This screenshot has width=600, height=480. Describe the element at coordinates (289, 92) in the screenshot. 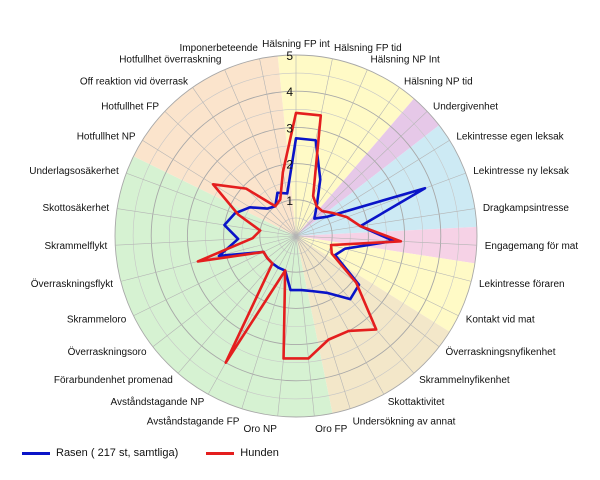

I see `tick-label: 4` at that location.